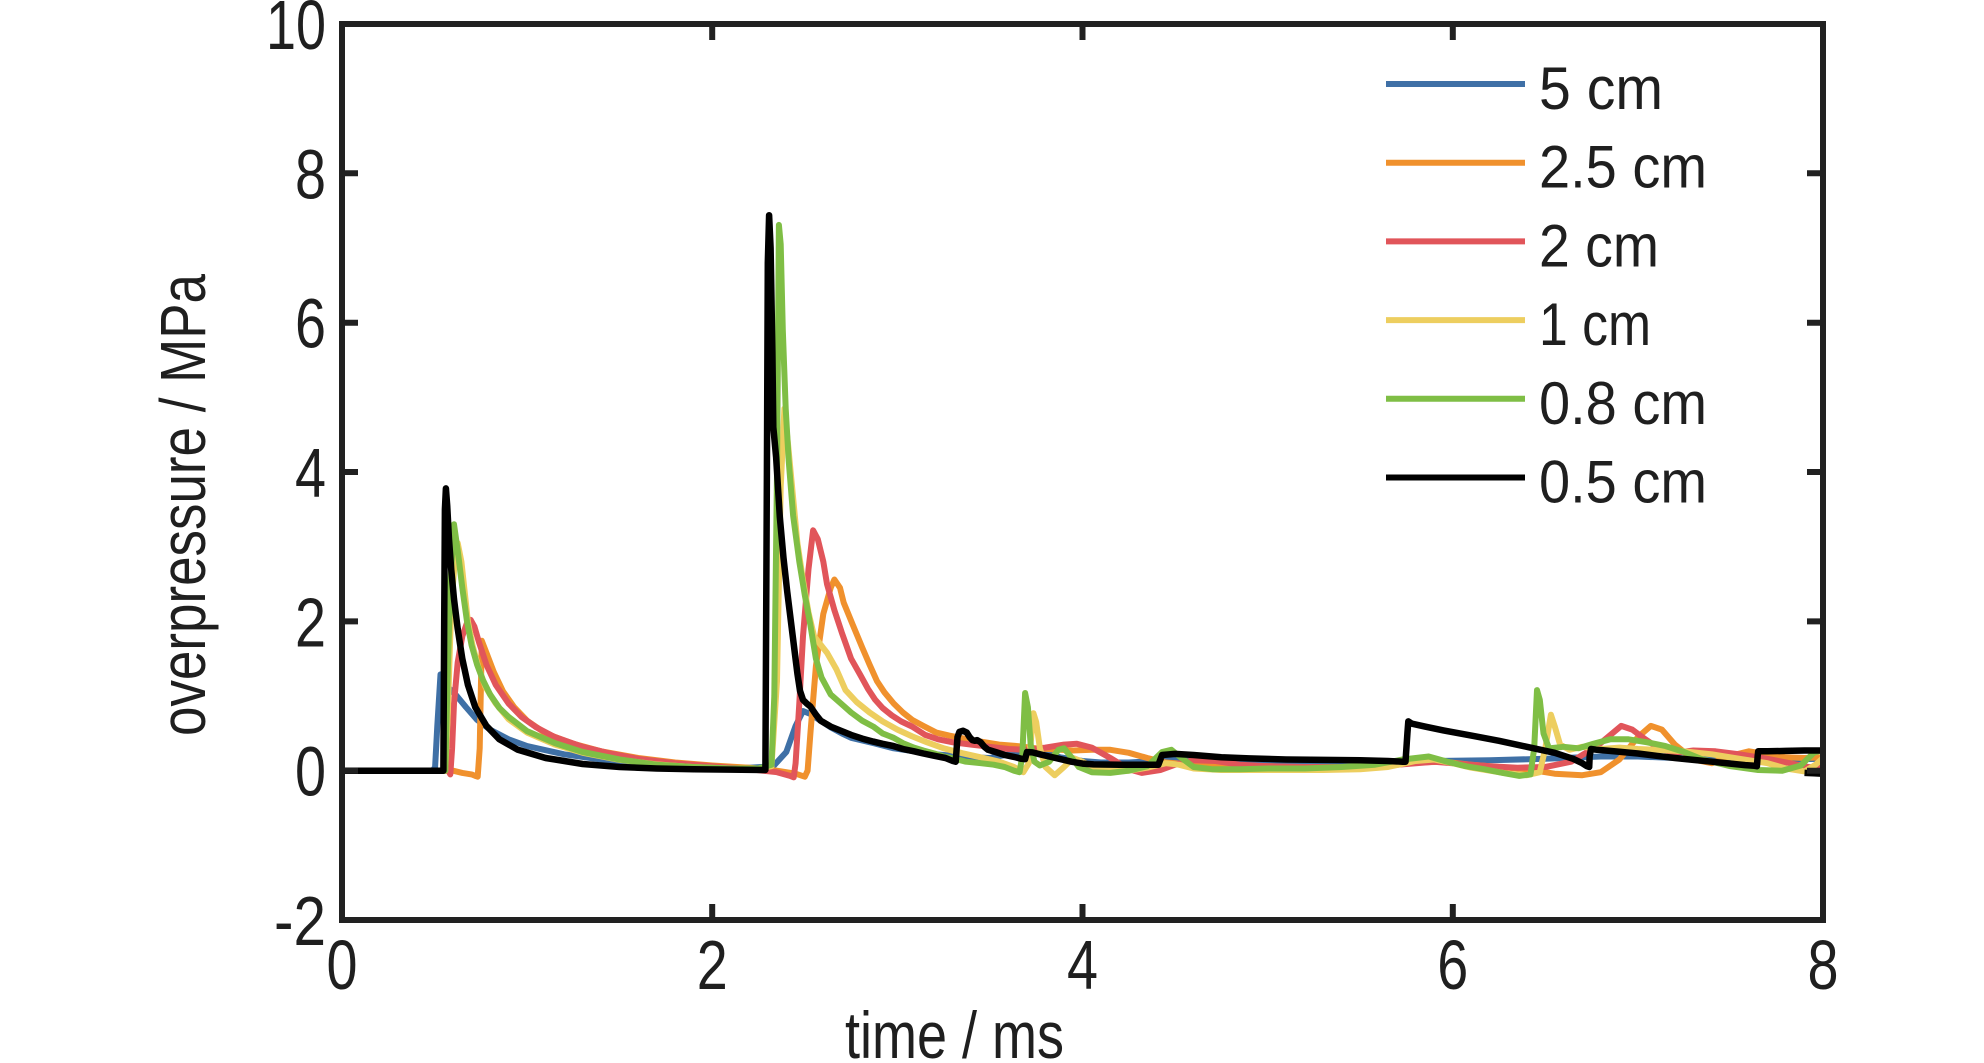 The image size is (1984, 1063). I want to click on svg-text: 2 cm, so click(1599, 245).